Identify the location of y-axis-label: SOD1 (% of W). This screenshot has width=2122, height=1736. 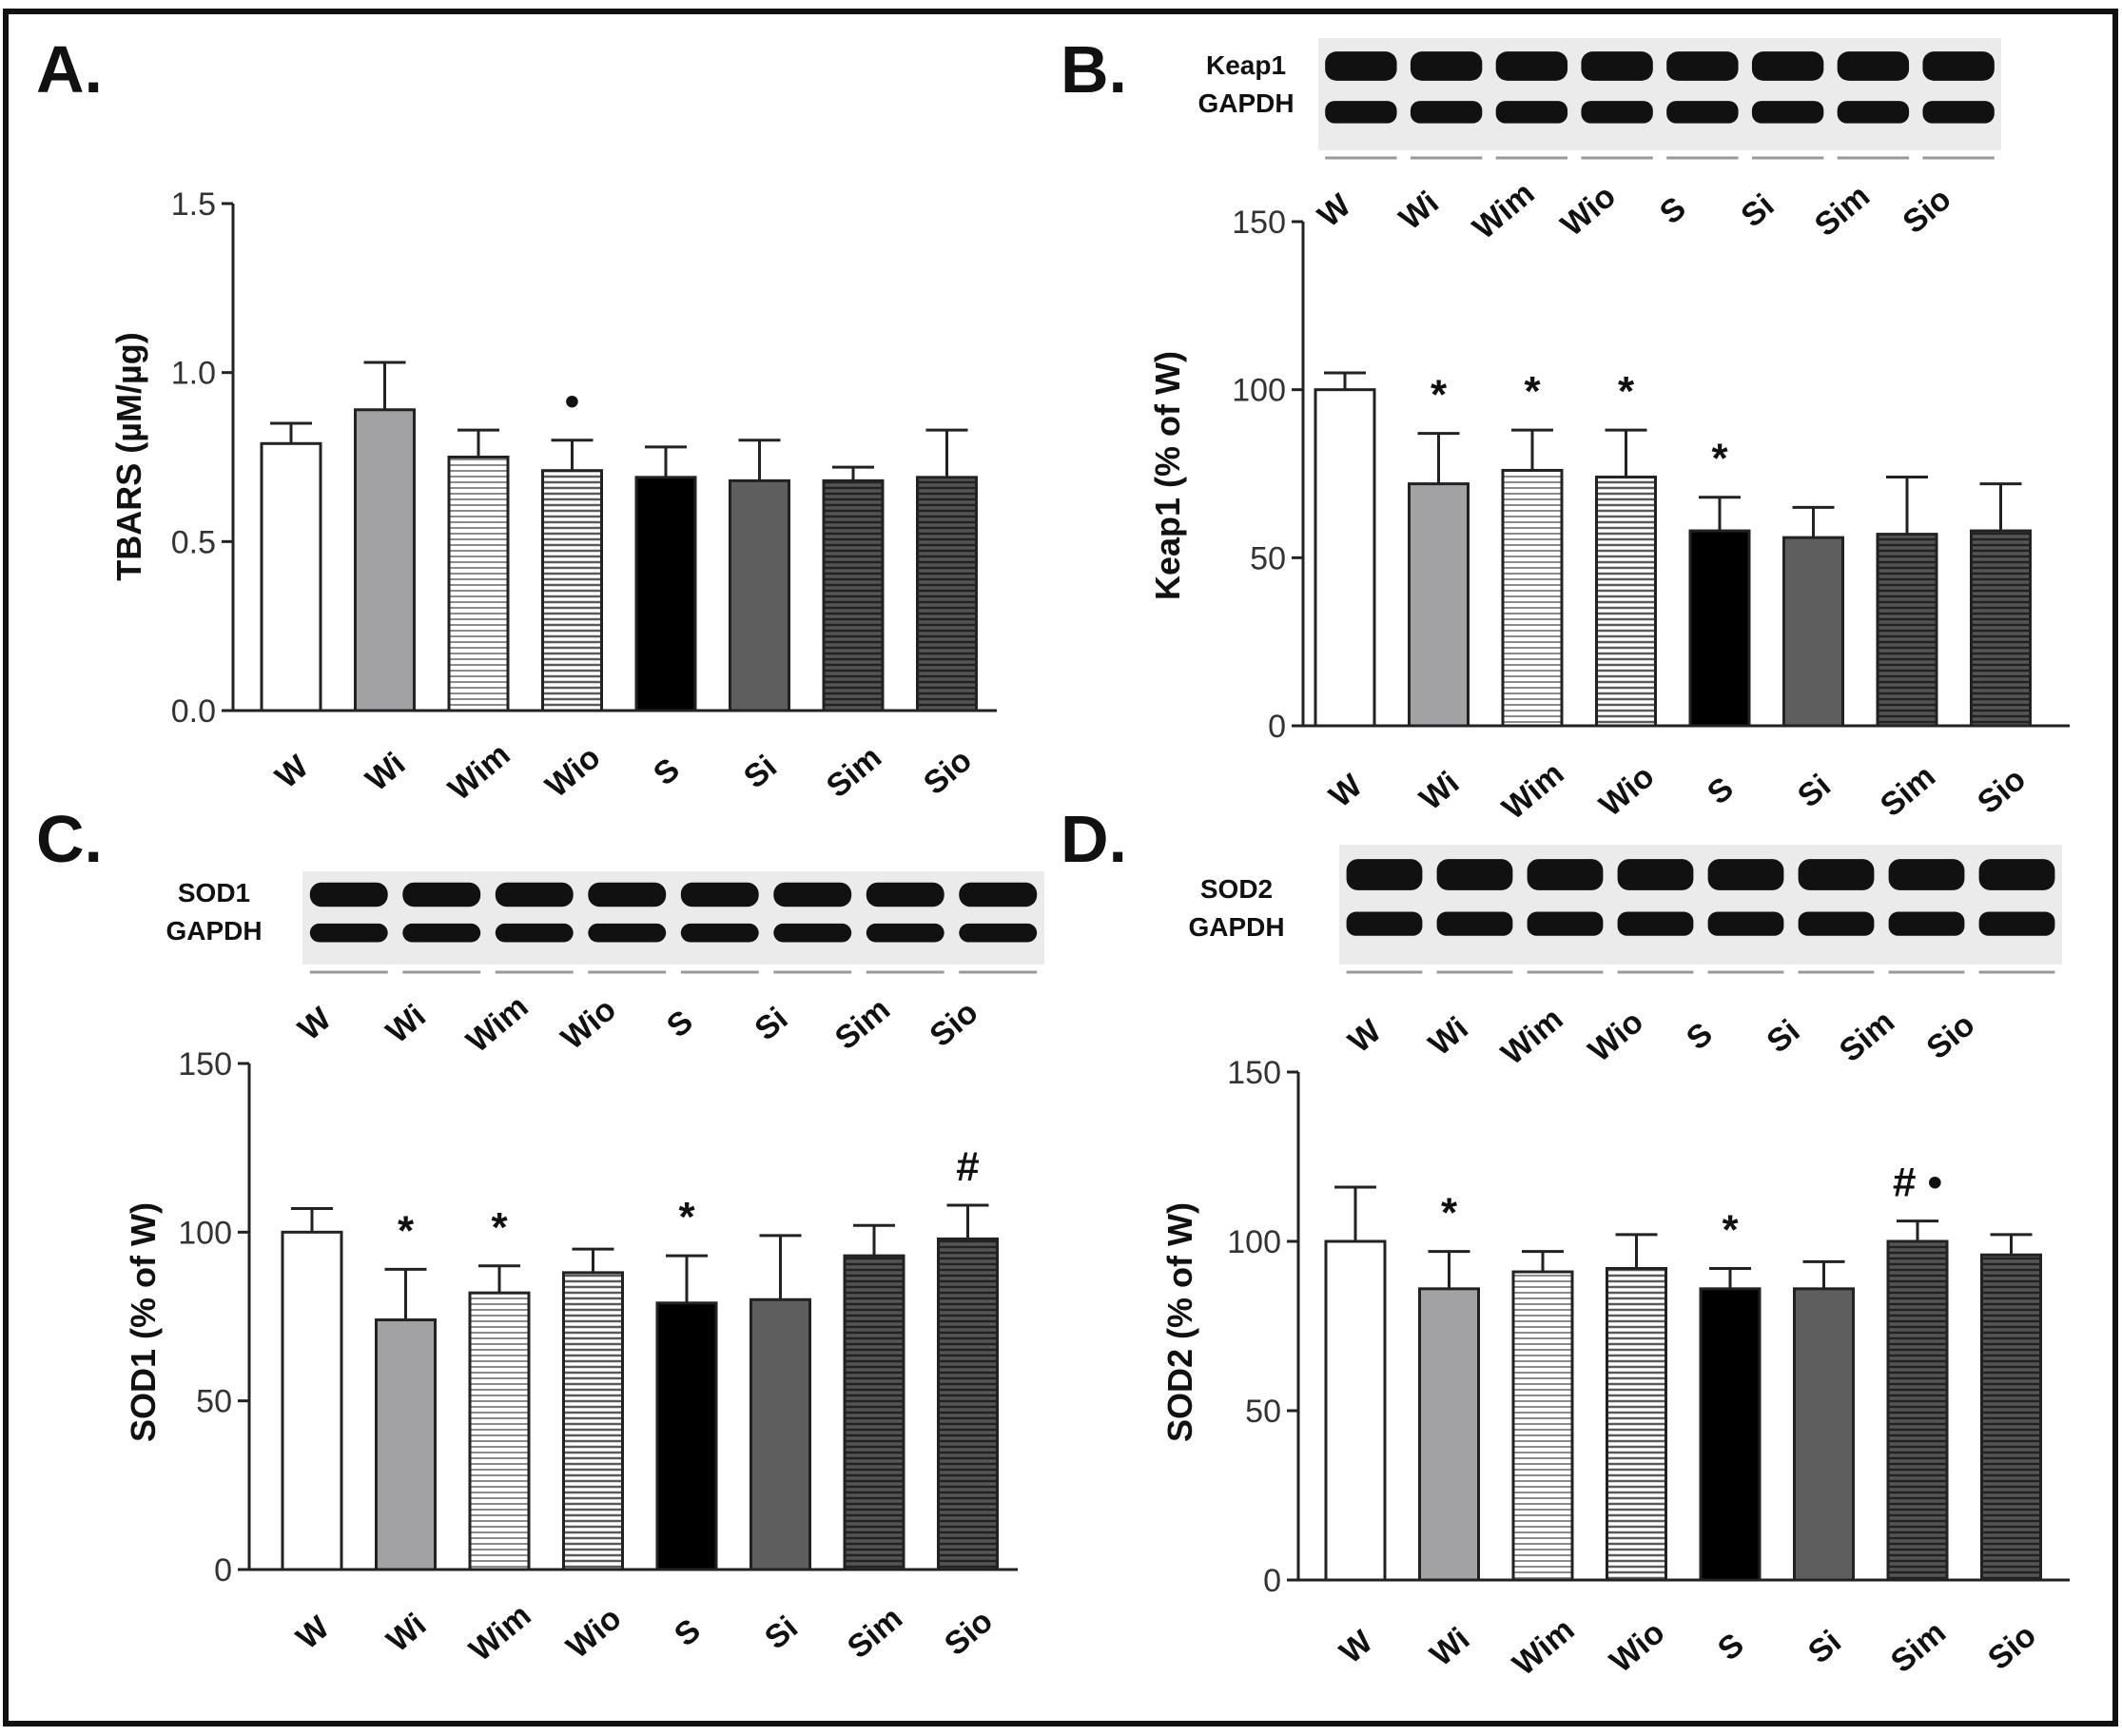
(143, 1322).